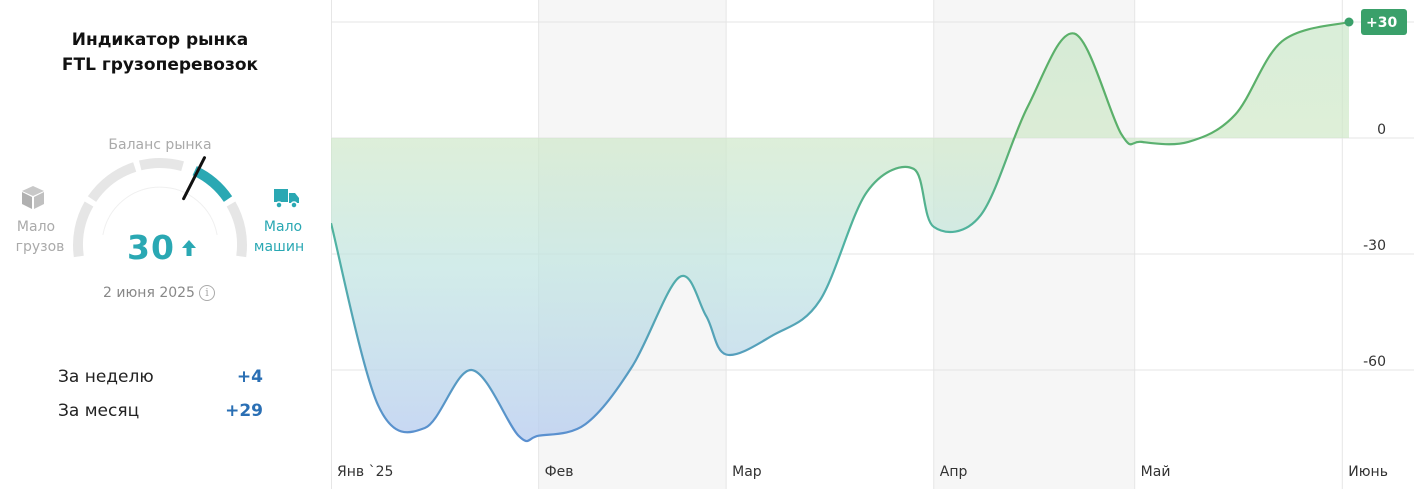 This screenshot has width=1414, height=489. I want to click on x-tick-label: Апр, so click(954, 472).